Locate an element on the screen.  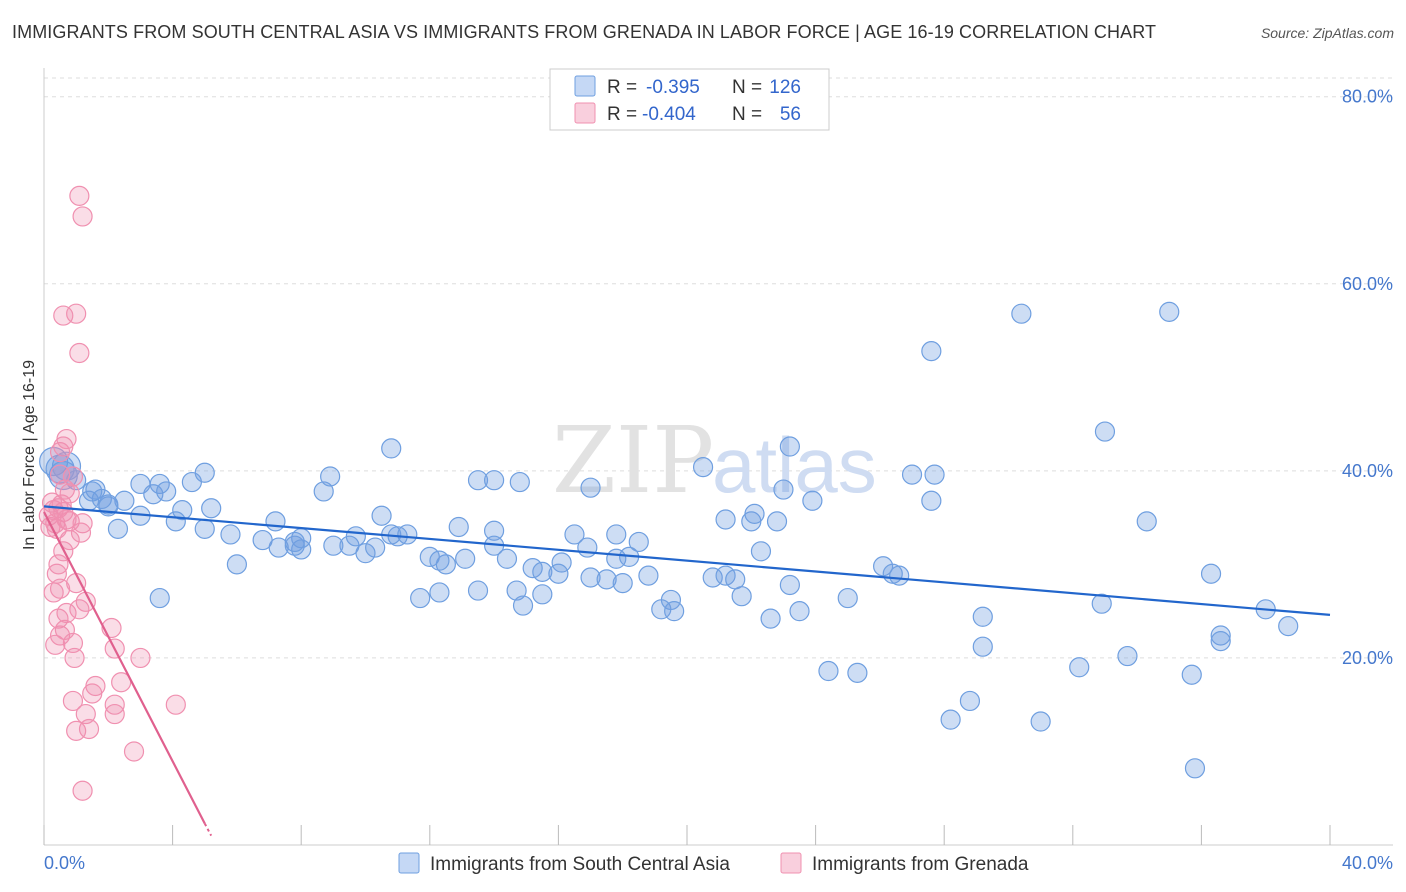
x-tick-label-0: 0.0% is located at coordinates (64, 863).